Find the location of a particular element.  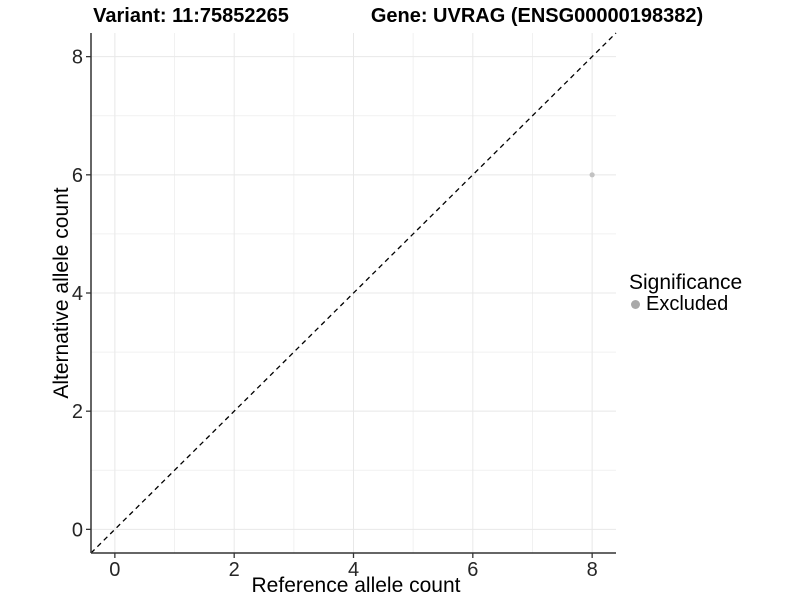

y-tick-label: 0 is located at coordinates (77, 530).